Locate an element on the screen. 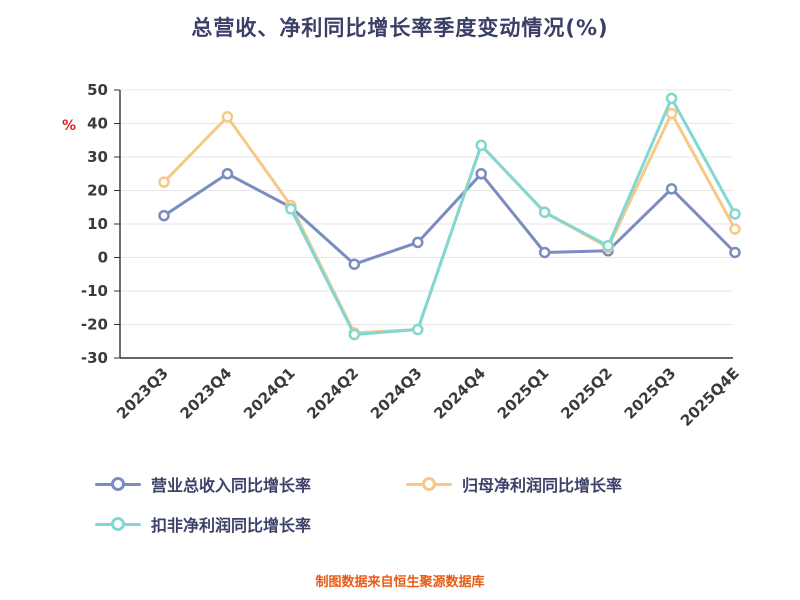 The height and width of the screenshot is (600, 800). svg-text: 2025Q2 is located at coordinates (586, 393).